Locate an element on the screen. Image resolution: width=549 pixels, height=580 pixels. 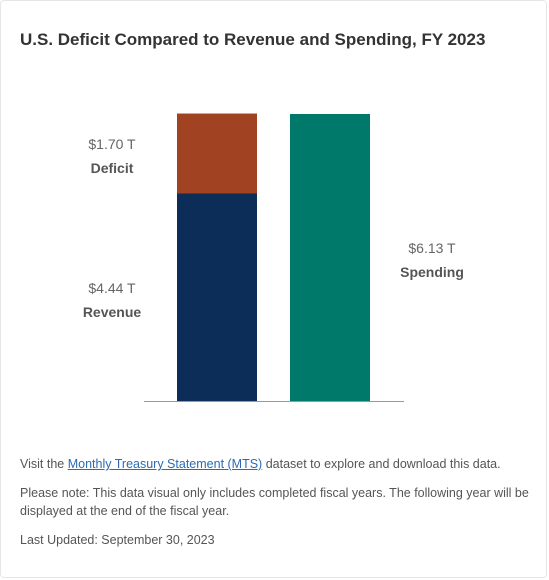
revenue-category-label: Revenue is located at coordinates (112, 312).